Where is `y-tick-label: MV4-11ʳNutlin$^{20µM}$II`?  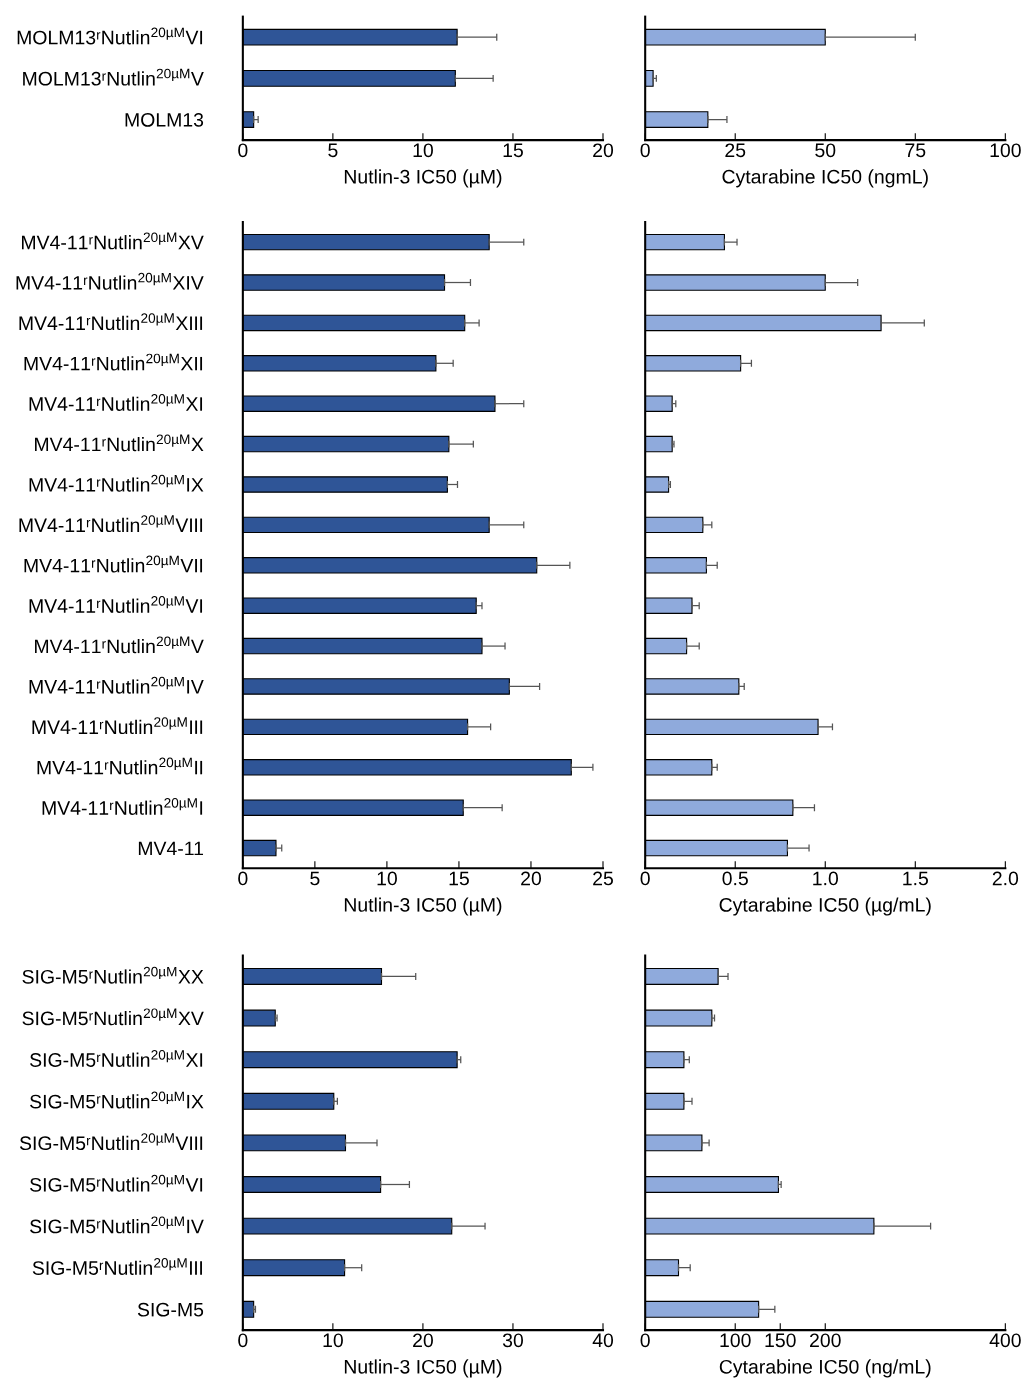
y-tick-label: MV4-11ʳNutlin$^{20µM}$II is located at coordinates (120, 766).